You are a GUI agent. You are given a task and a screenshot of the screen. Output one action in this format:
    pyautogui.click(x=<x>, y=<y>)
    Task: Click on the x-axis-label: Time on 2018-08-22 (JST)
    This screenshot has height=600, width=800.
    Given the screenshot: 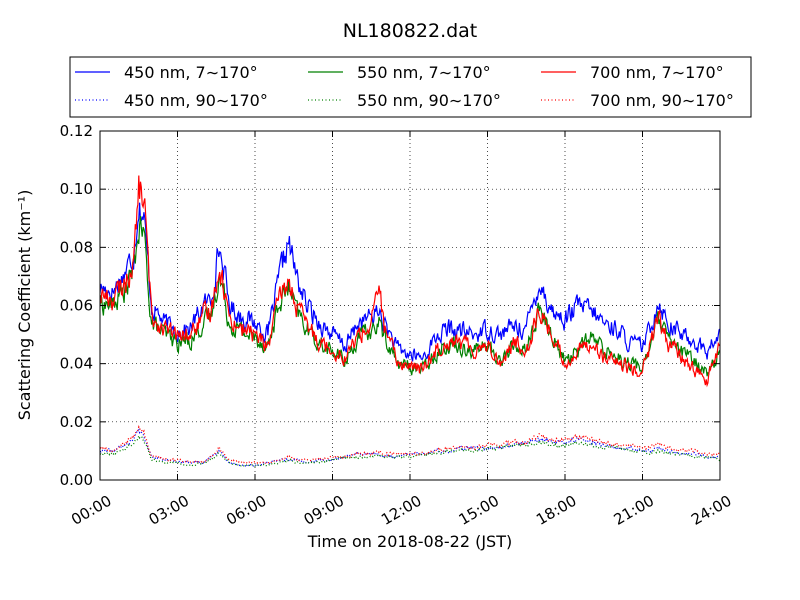 What is the action you would take?
    pyautogui.click(x=409, y=541)
    